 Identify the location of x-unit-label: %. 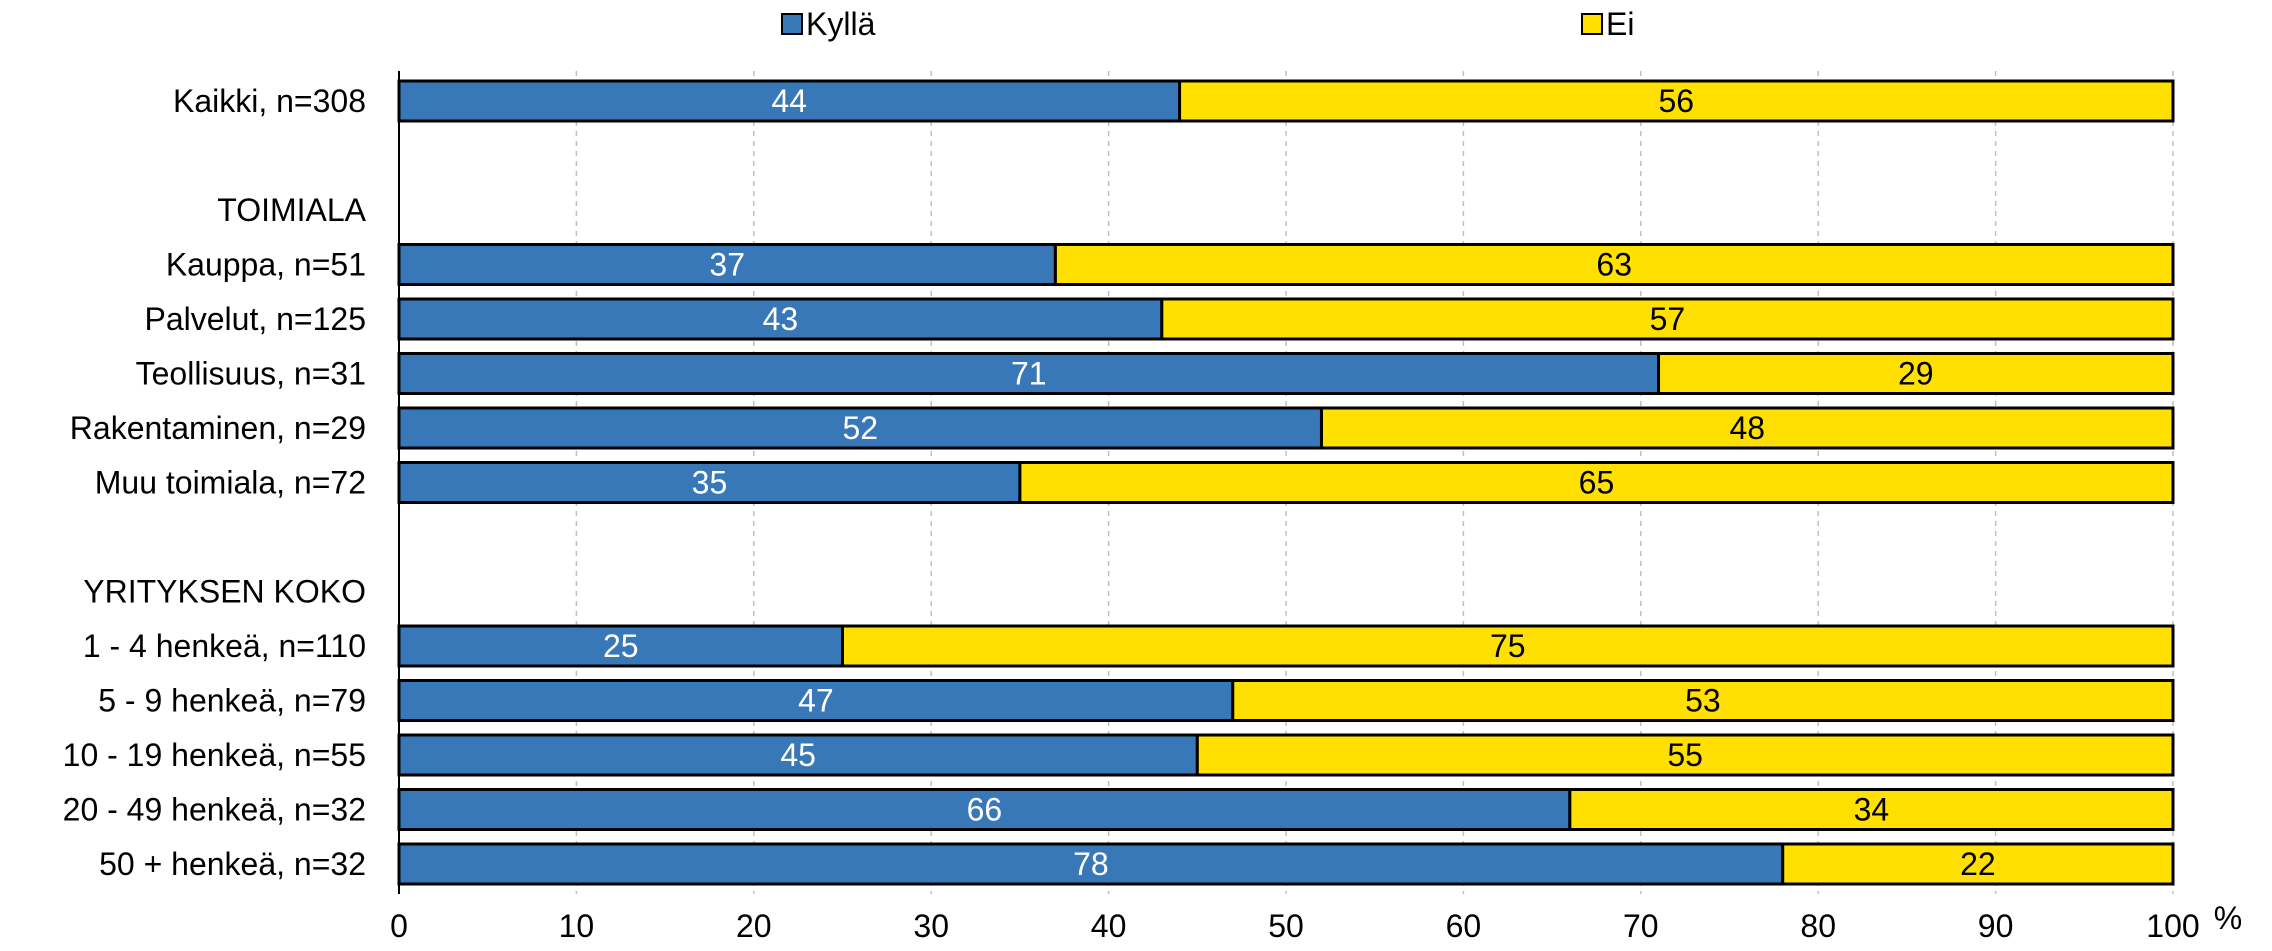
(2228, 918).